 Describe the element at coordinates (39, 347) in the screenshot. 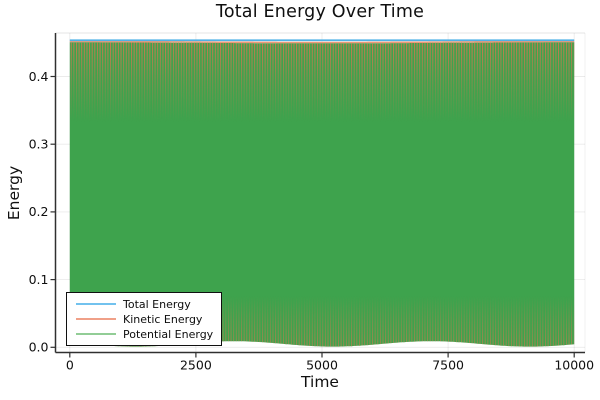

I see `y-tick-label: 0.0` at that location.